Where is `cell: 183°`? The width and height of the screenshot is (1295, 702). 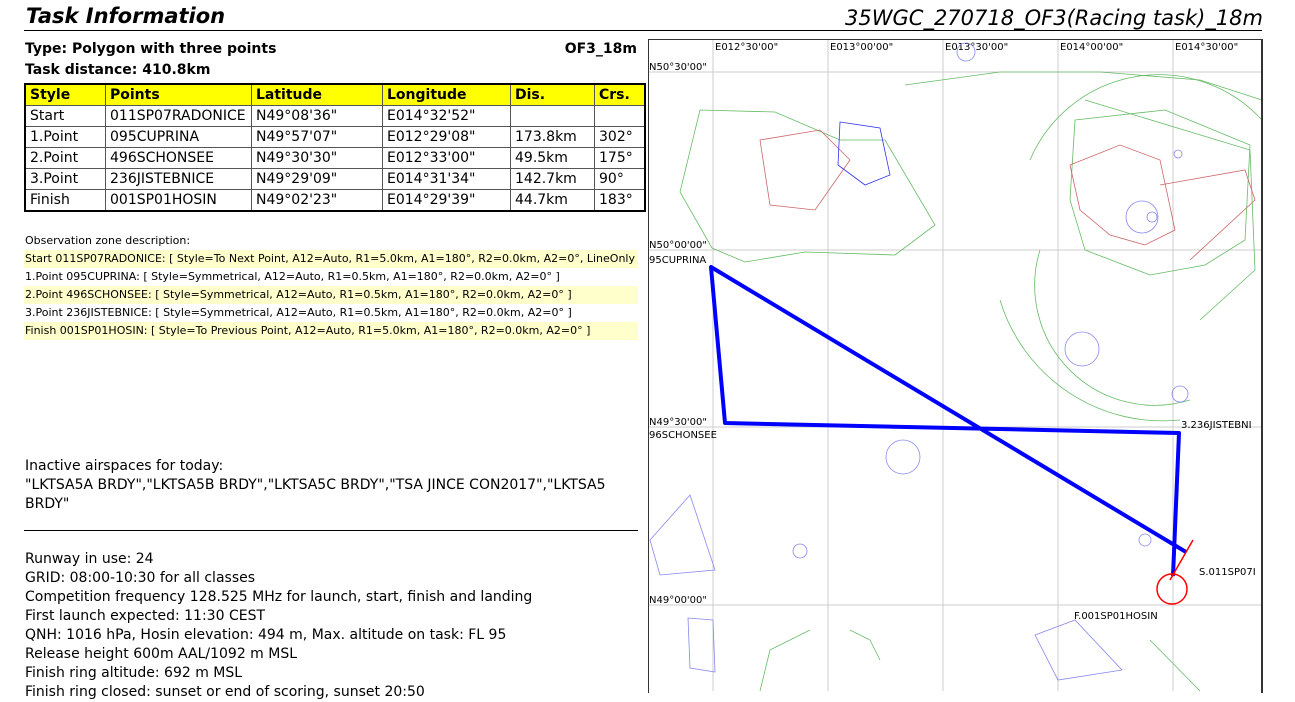 cell: 183° is located at coordinates (620, 200).